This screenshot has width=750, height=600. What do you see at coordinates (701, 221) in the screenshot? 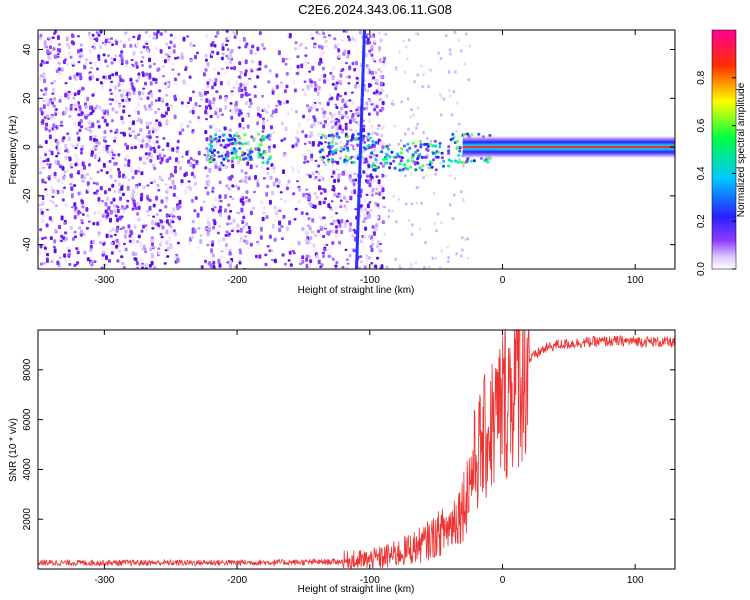
I see `colorbar-tick-label: 0.2` at bounding box center [701, 221].